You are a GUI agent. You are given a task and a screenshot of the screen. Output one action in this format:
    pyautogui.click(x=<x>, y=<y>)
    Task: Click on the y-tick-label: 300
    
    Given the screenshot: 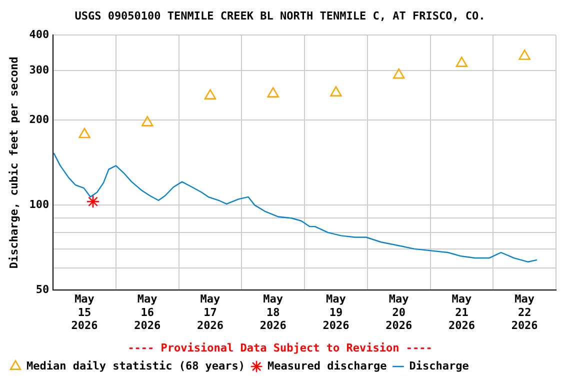 What is the action you would take?
    pyautogui.click(x=39, y=69)
    